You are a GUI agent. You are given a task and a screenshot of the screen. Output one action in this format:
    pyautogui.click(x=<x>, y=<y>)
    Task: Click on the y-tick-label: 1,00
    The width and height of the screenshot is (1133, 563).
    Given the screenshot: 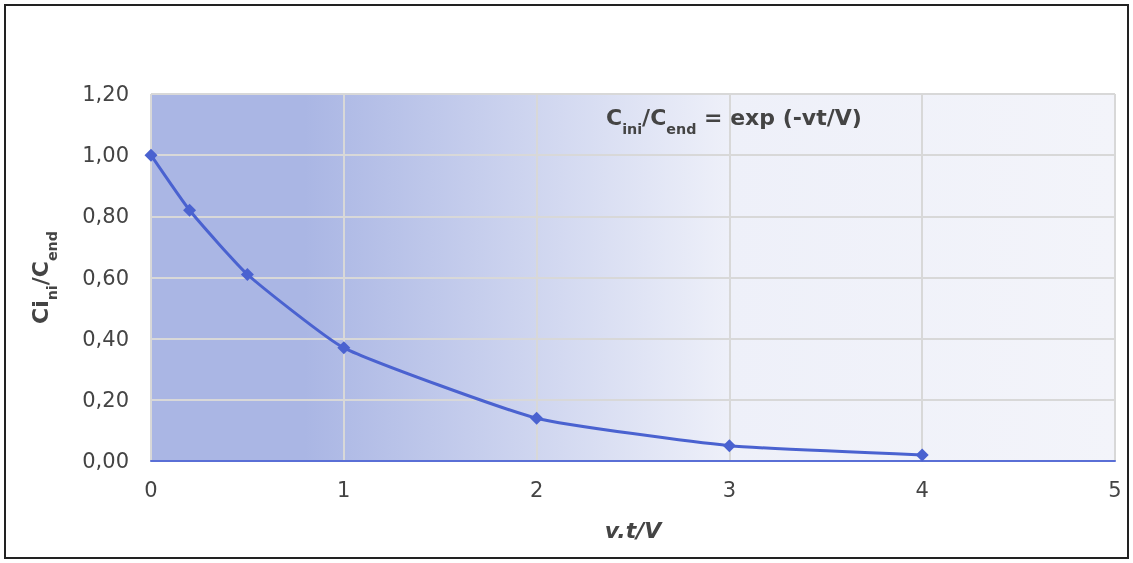 What is the action you would take?
    pyautogui.click(x=105, y=155)
    